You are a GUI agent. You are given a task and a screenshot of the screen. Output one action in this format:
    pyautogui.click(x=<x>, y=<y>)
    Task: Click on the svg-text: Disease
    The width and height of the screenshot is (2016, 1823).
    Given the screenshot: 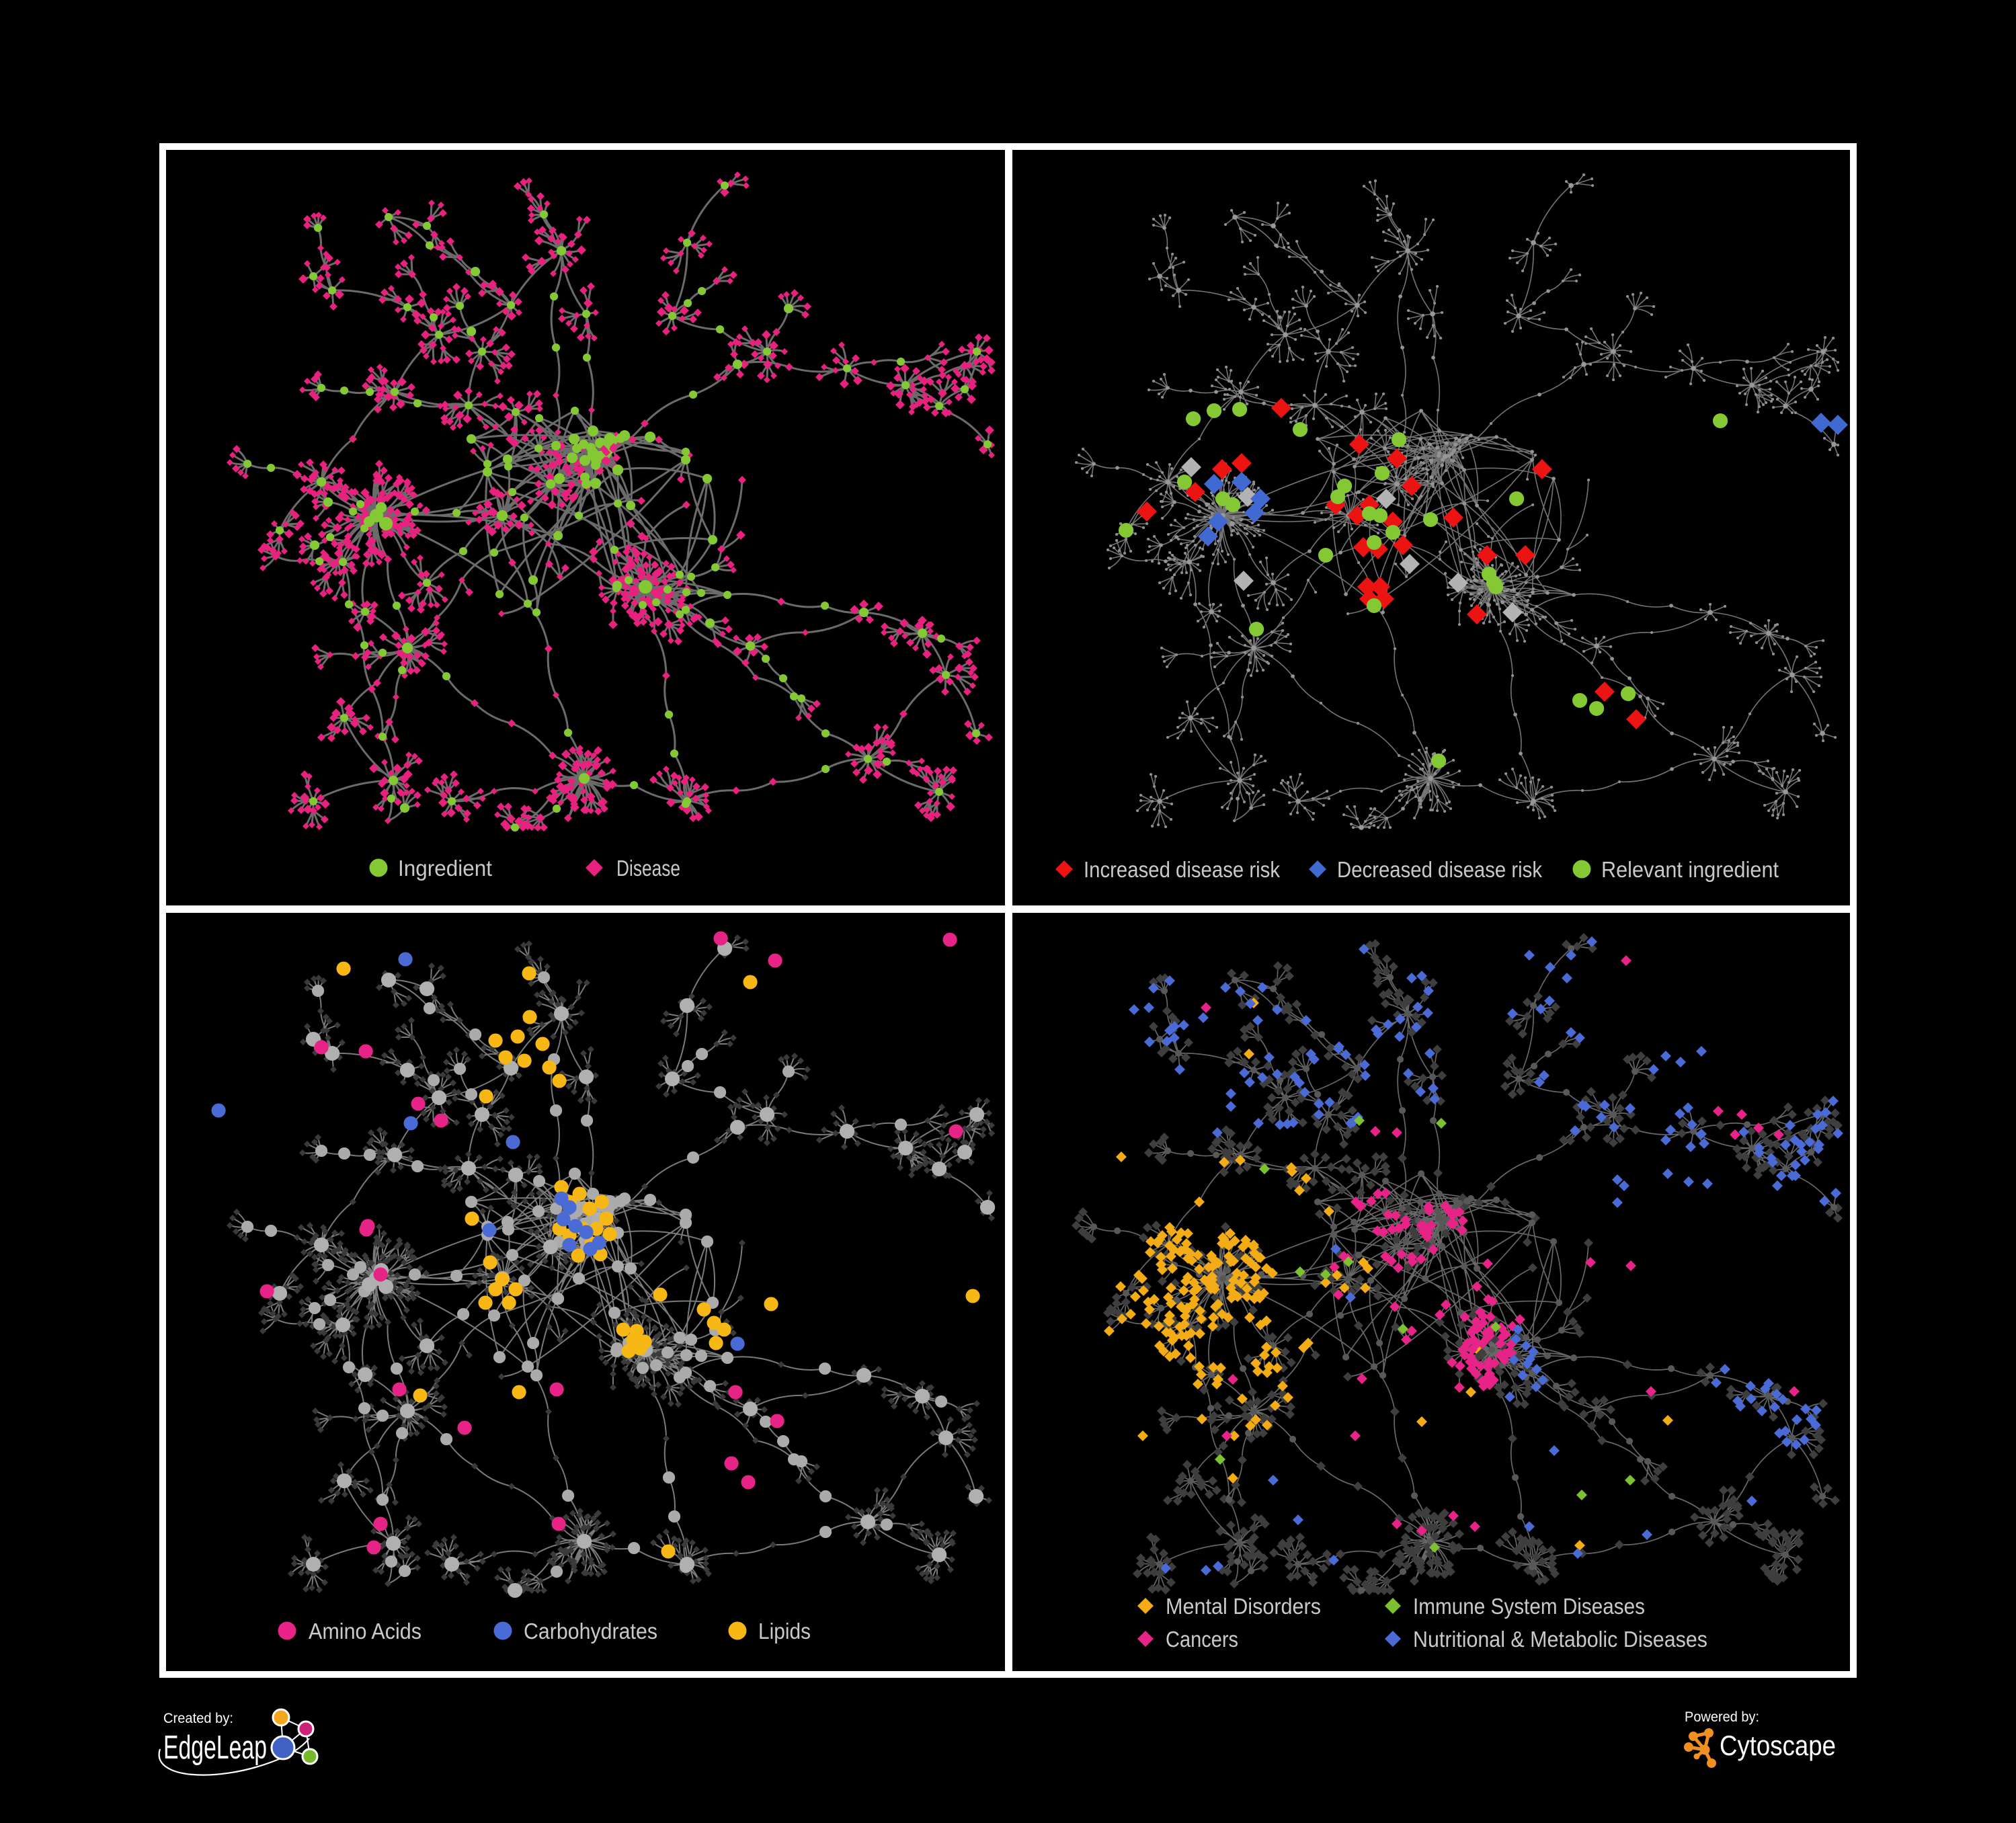 What is the action you would take?
    pyautogui.click(x=648, y=868)
    